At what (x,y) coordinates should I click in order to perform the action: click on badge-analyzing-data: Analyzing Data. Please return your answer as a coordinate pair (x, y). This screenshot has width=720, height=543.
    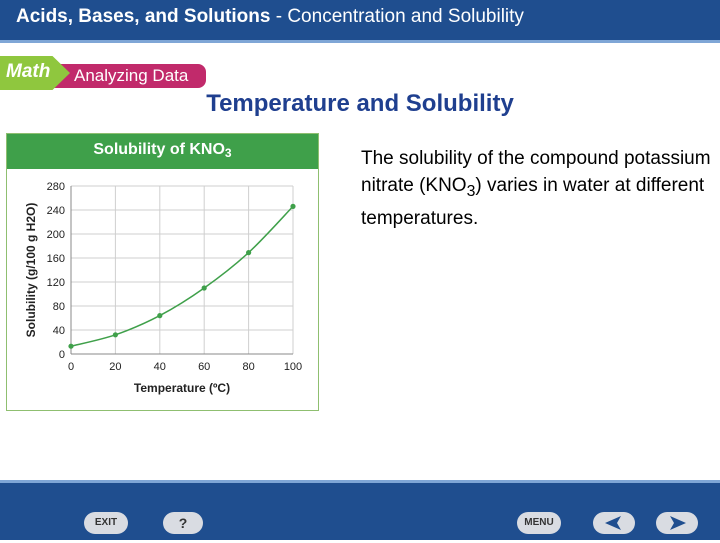
    Looking at the image, I should click on (121, 76).